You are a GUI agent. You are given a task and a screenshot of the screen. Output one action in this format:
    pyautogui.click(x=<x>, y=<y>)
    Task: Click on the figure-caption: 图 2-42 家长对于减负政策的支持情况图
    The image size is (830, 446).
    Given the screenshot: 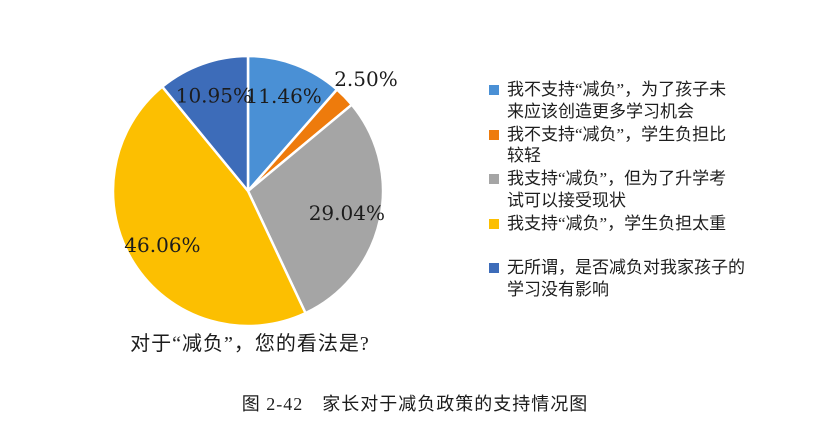 What is the action you would take?
    pyautogui.click(x=415, y=404)
    